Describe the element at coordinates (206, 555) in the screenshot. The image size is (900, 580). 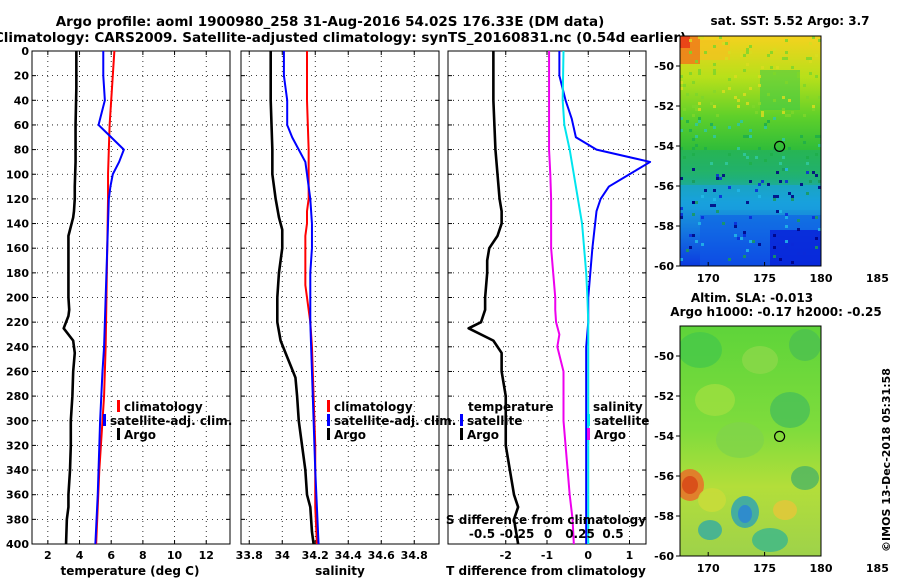
I see `xtick-label: 12` at that location.